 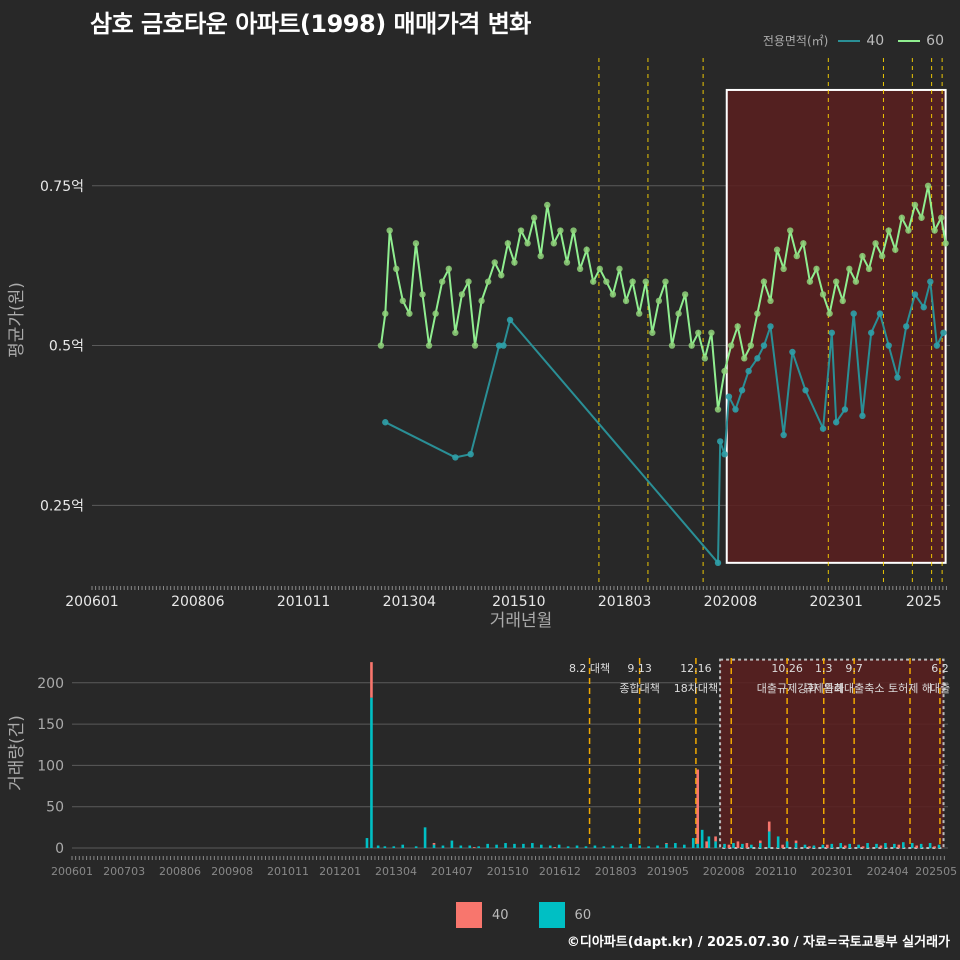 I want to click on vol-x-tick-label: 200908, so click(x=232, y=871).